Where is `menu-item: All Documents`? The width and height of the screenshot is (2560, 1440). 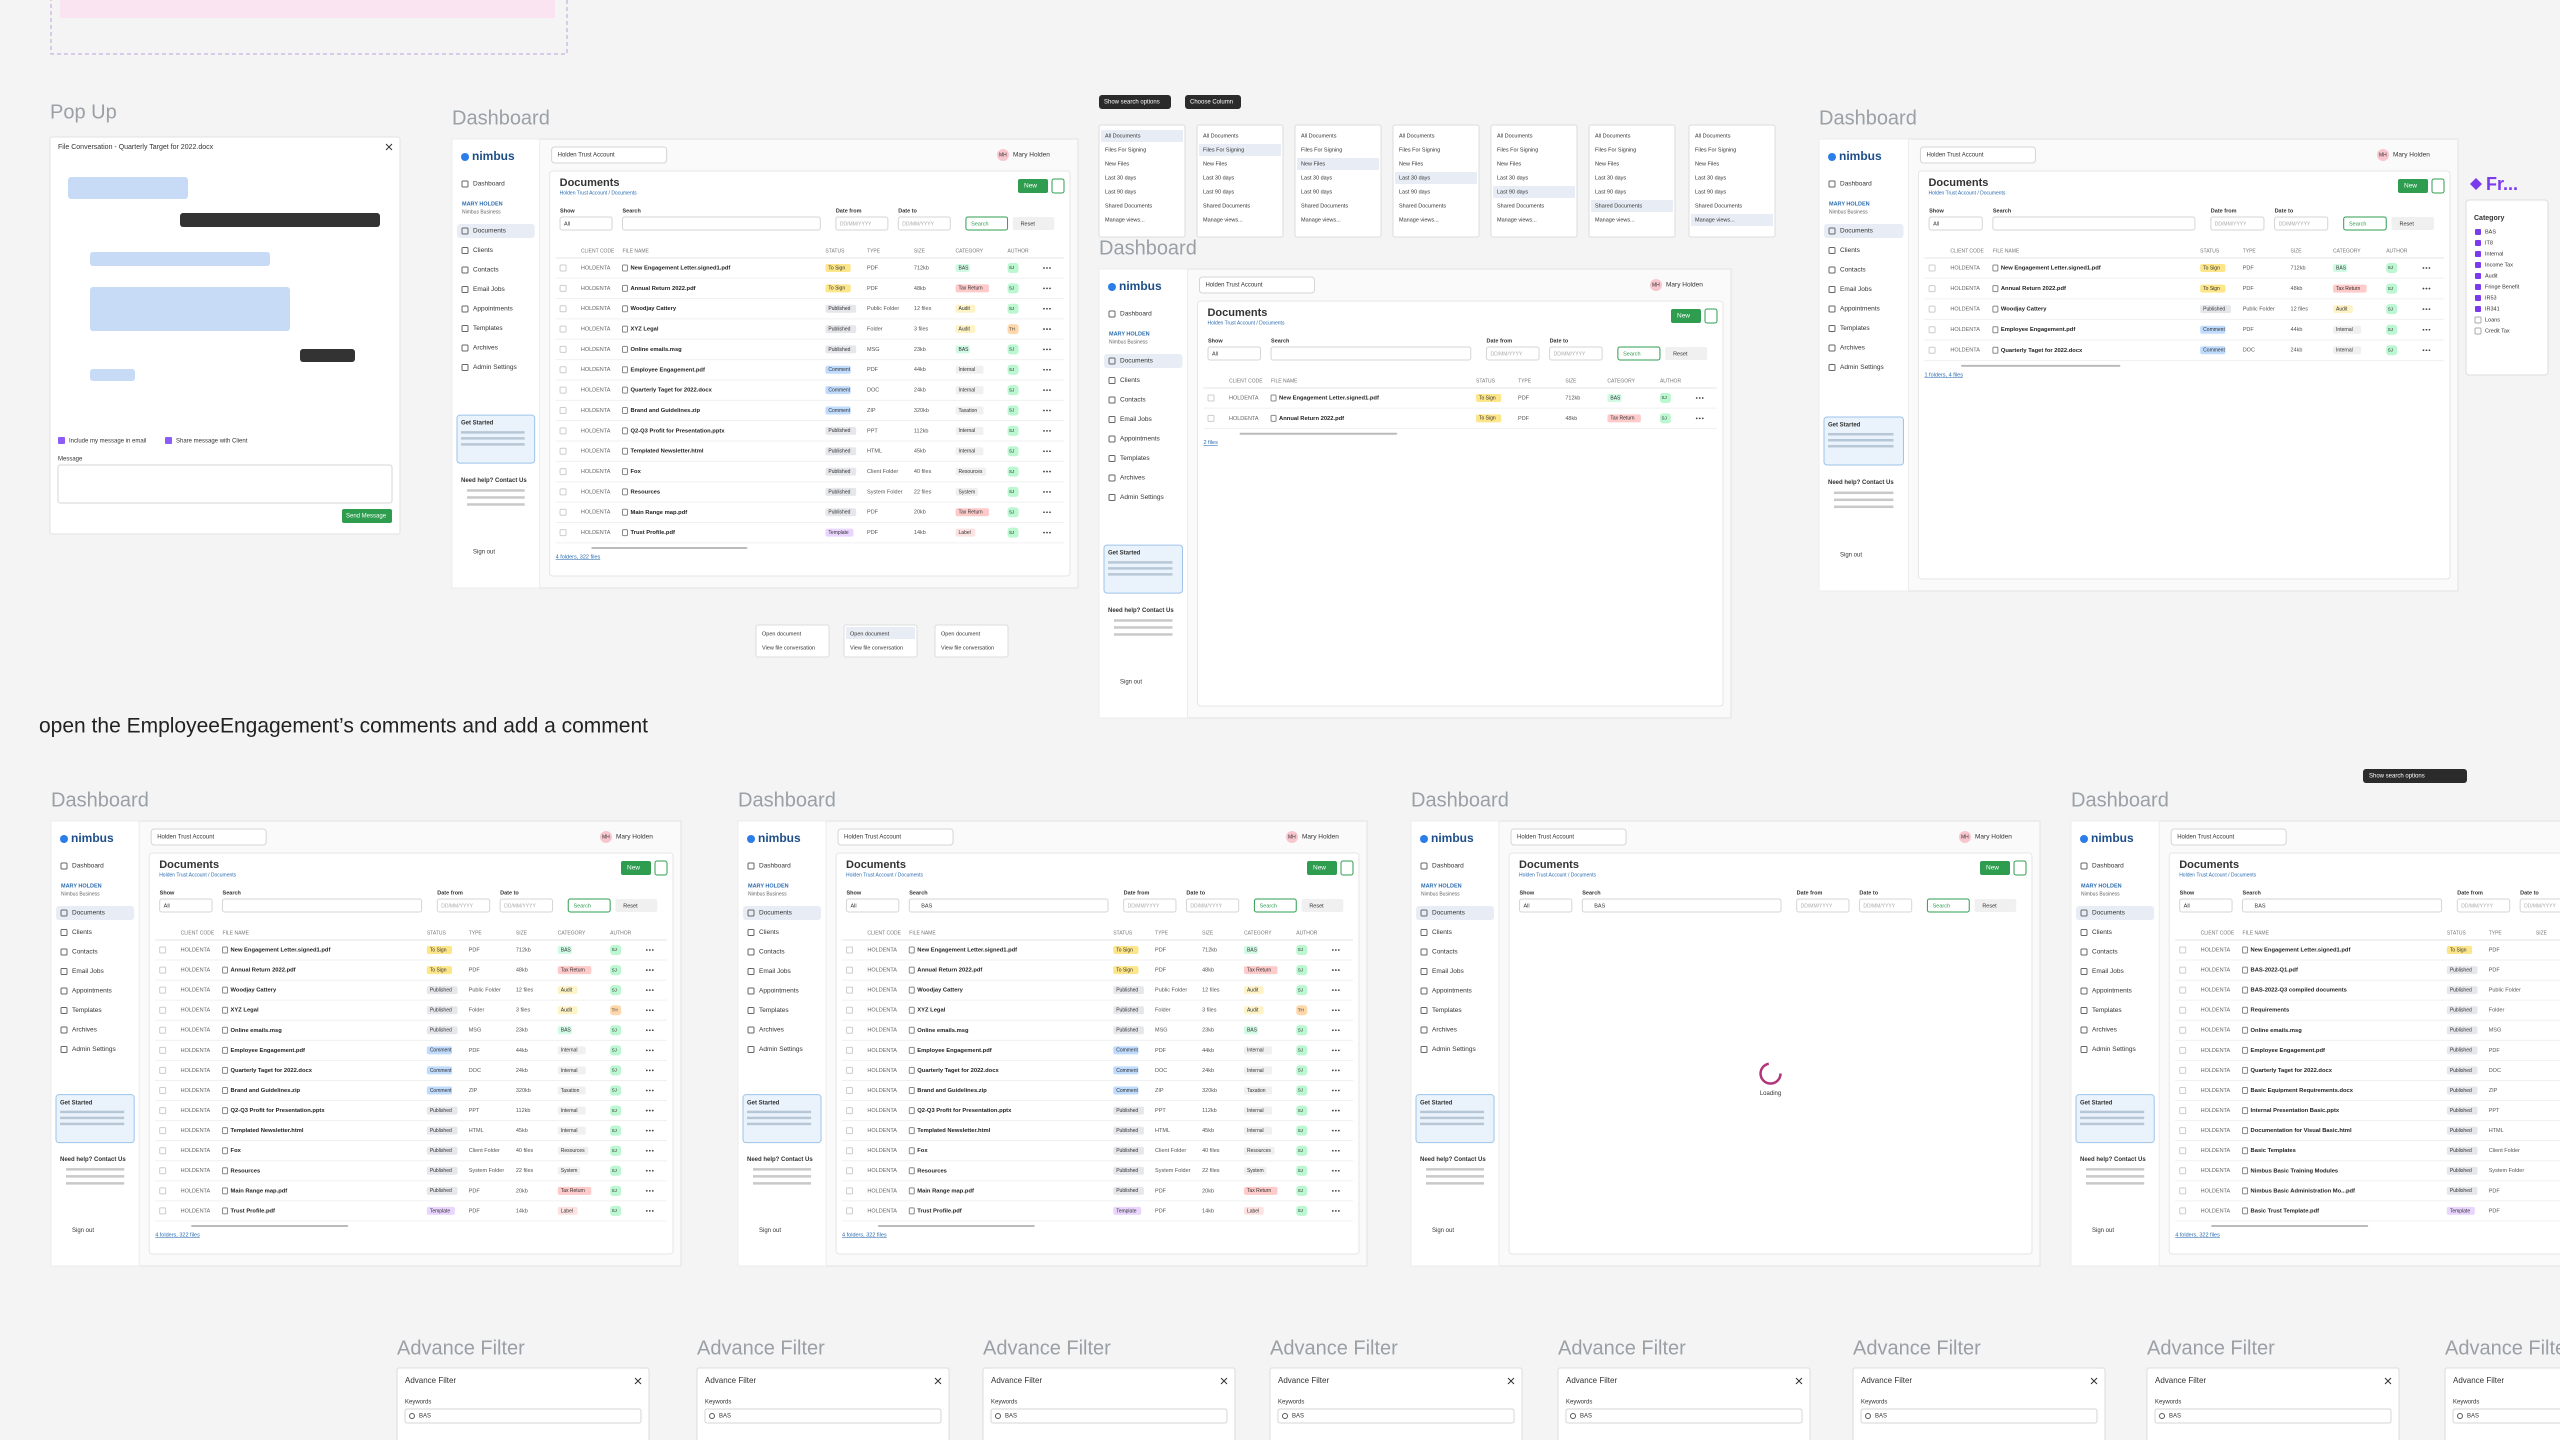 menu-item: All Documents is located at coordinates (1319, 136).